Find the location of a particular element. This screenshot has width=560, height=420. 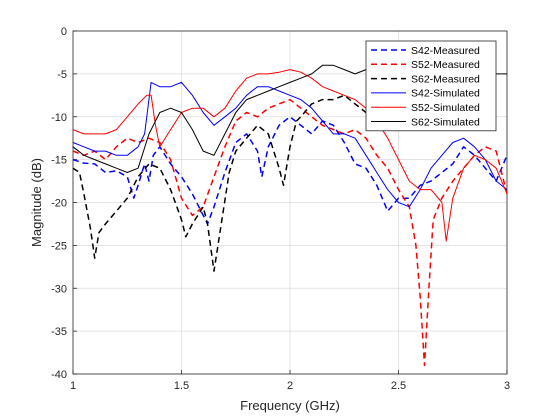

y-tick-label: 0 is located at coordinates (64, 32).